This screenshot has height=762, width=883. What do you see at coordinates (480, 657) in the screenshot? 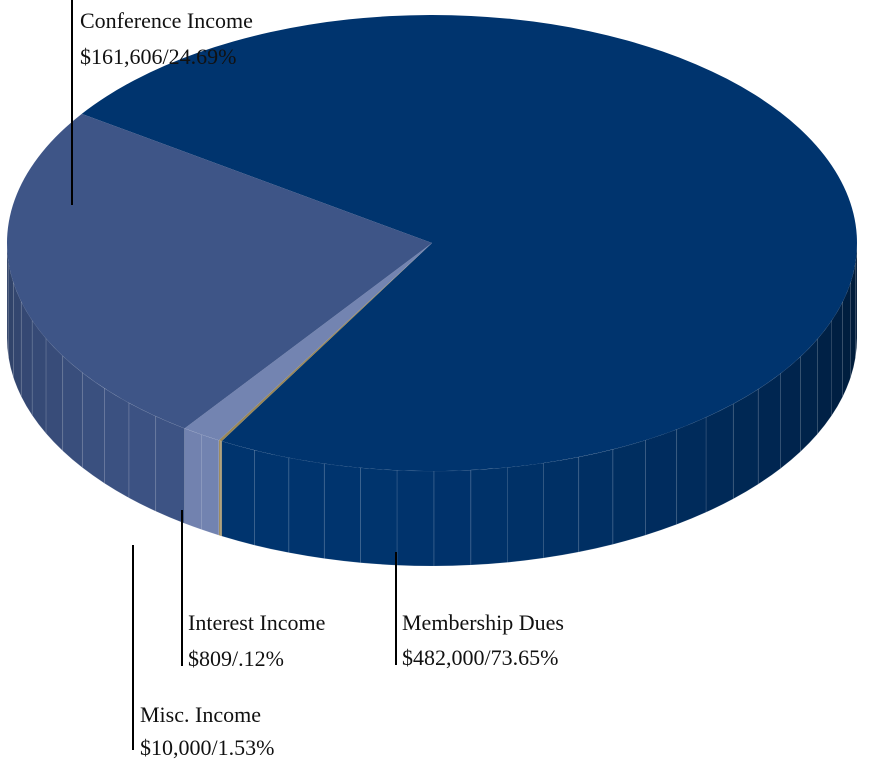
I see `value-membership-dues: $482,000/73.65%` at bounding box center [480, 657].